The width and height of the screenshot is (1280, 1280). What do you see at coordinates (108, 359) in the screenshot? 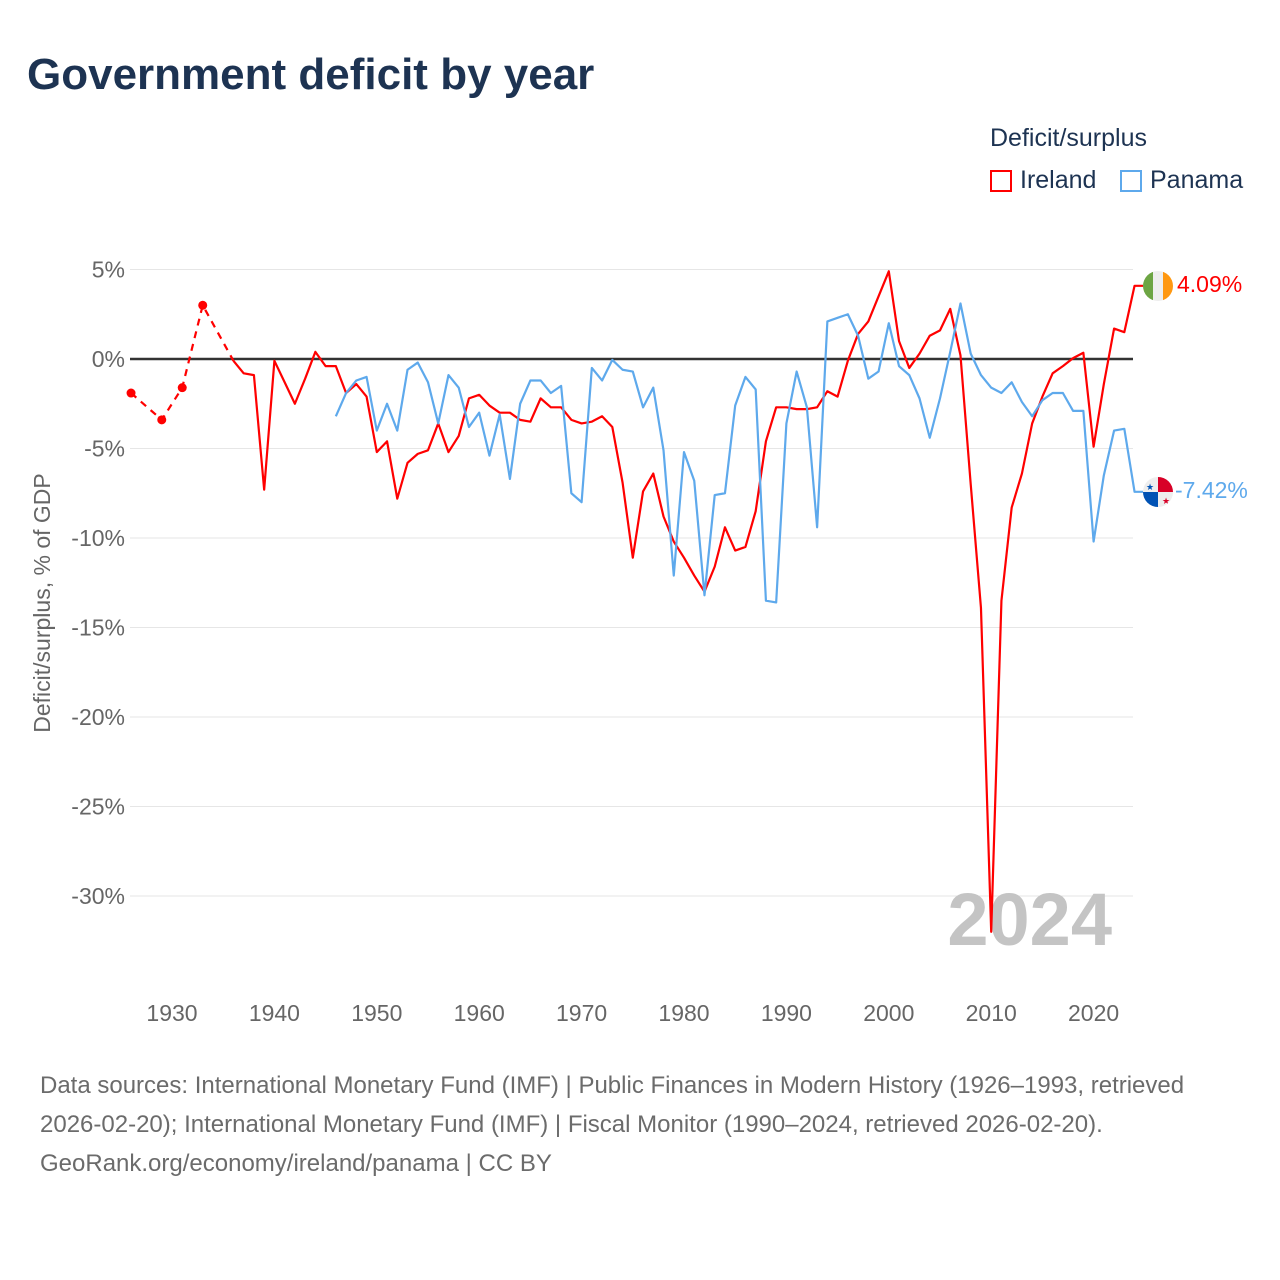
I see `y-tick-label: 0%` at bounding box center [108, 359].